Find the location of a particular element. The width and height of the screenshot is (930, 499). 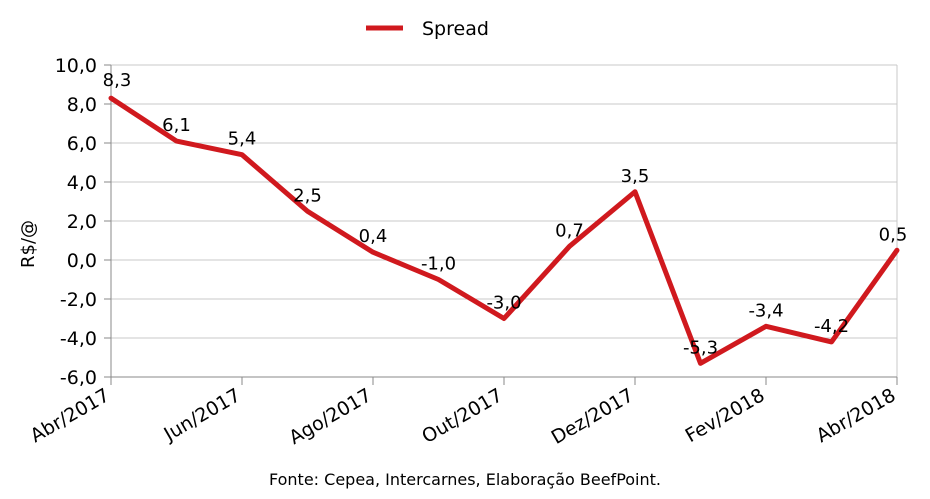

data-label: -4,2 is located at coordinates (831, 326).